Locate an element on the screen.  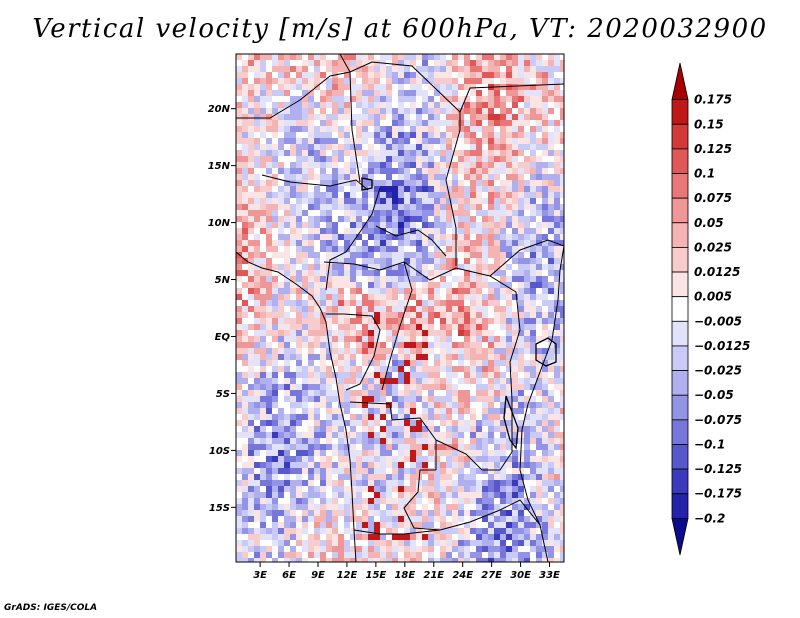
colorbar-label: −0.2 is located at coordinates (709, 518).